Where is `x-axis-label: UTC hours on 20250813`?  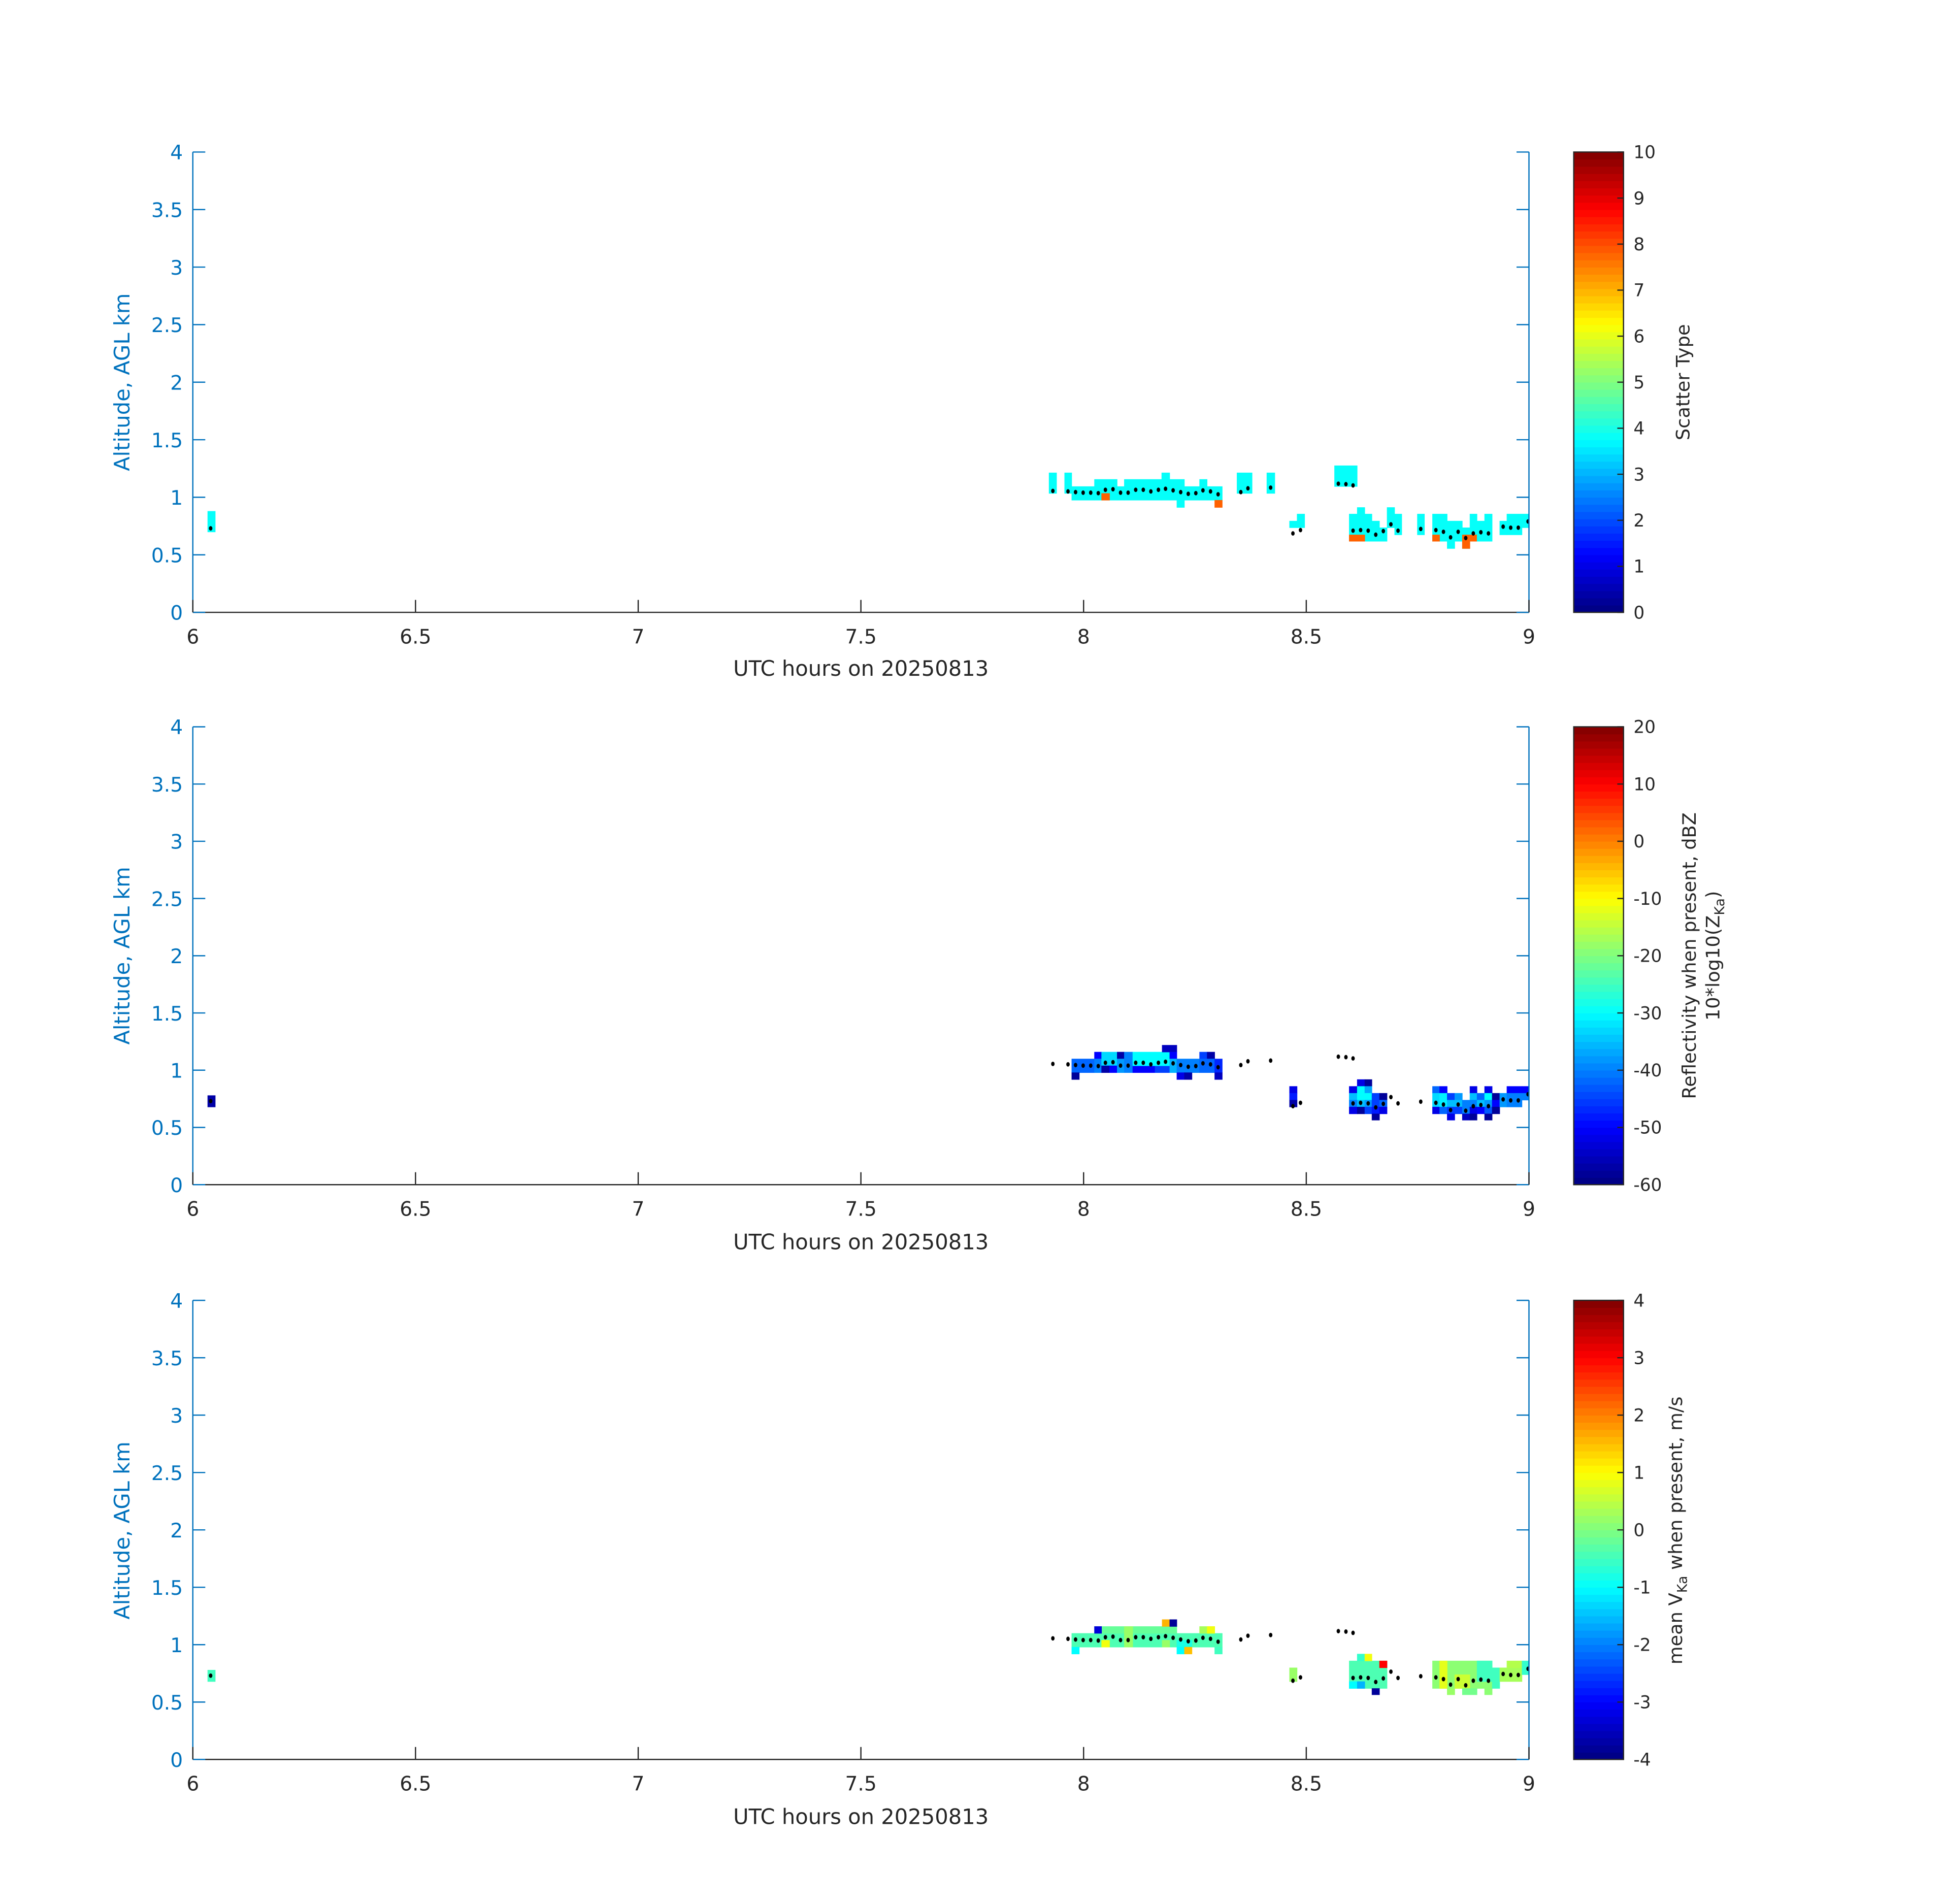 x-axis-label: UTC hours on 20250813 is located at coordinates (861, 1242).